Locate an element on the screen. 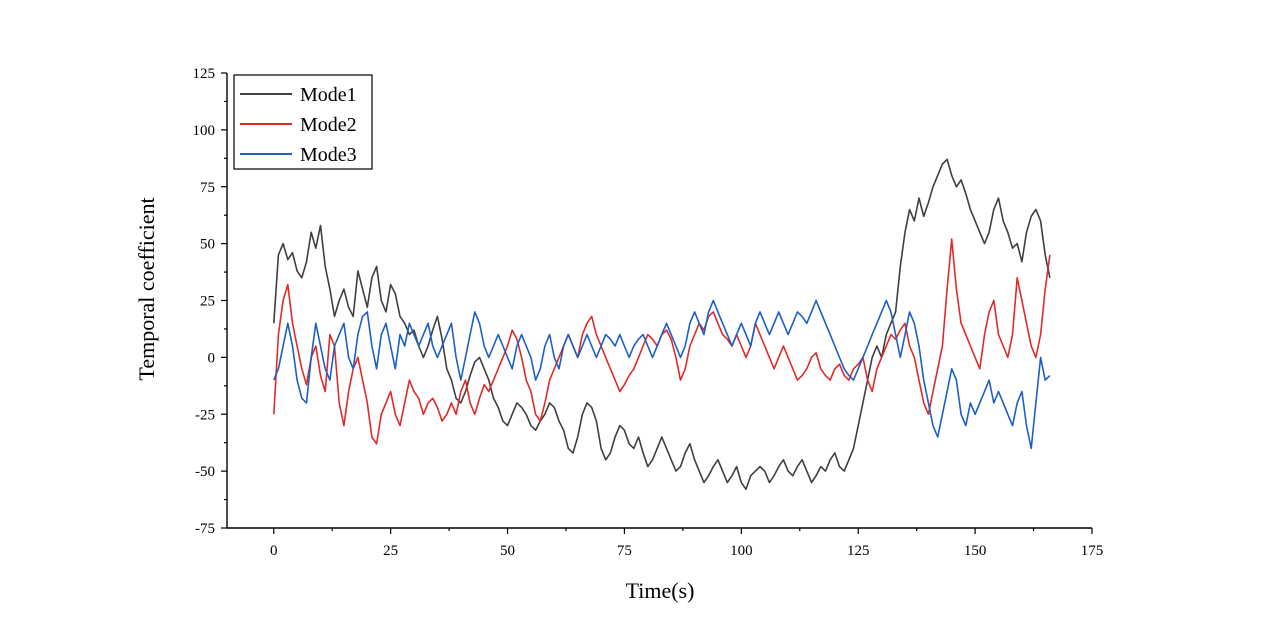  x-tick-label: 125 is located at coordinates (858, 551).